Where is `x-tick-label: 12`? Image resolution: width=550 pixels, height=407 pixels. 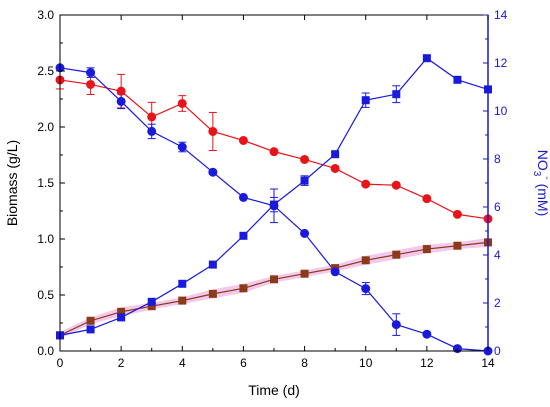 x-tick-label: 12 is located at coordinates (427, 363).